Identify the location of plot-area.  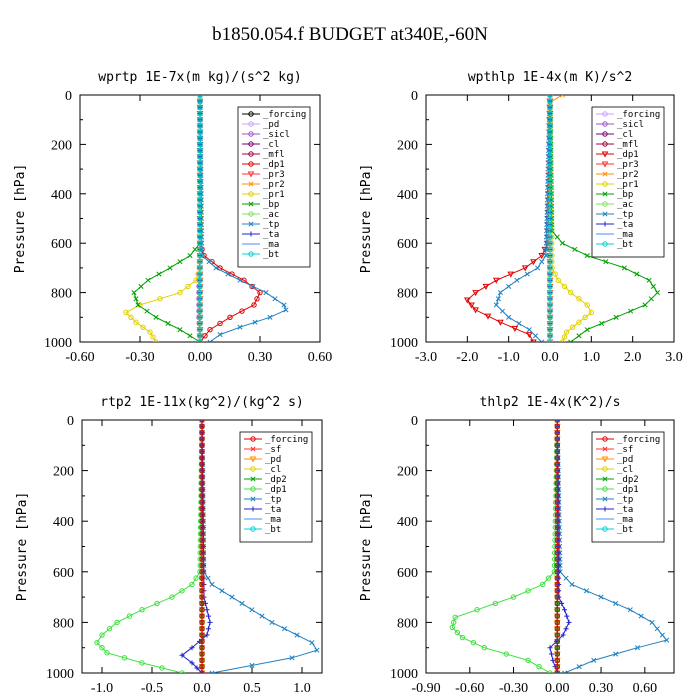
(207, 546).